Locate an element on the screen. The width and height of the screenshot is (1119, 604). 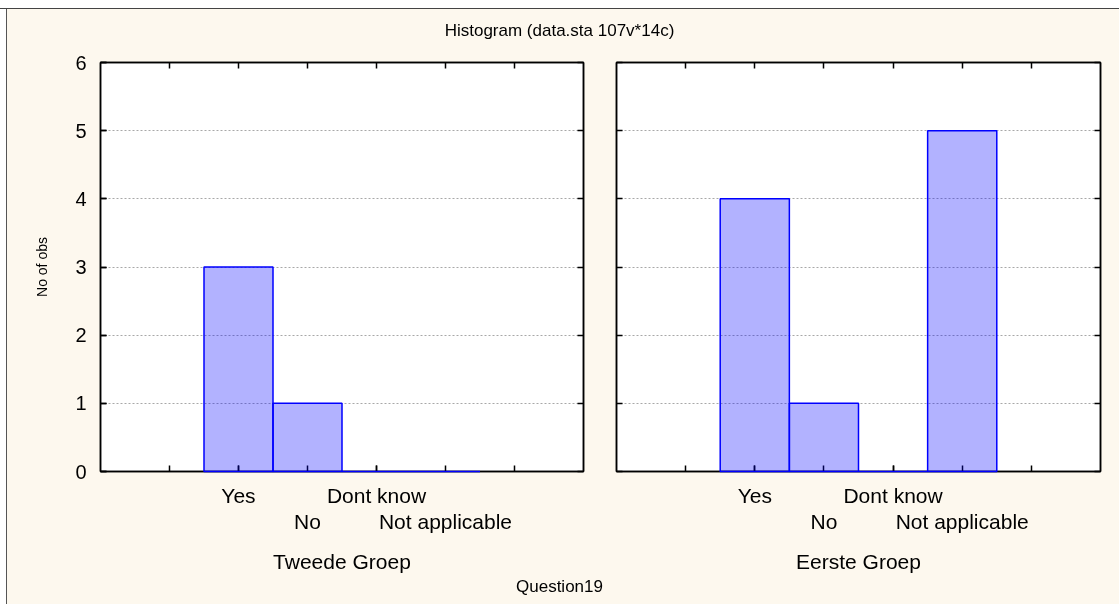
y-tick-label: 6 is located at coordinates (81, 62).